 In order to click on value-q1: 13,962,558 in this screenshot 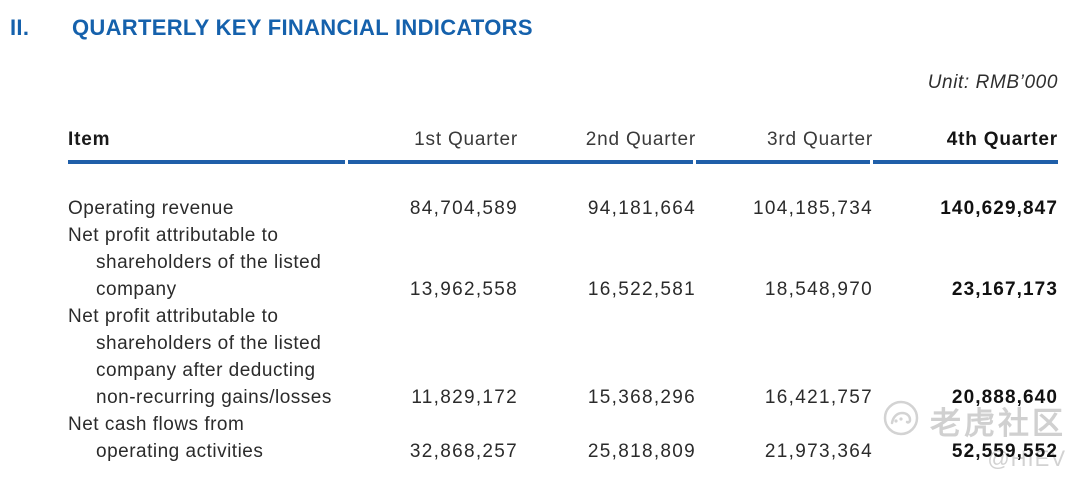, I will do `click(463, 289)`.